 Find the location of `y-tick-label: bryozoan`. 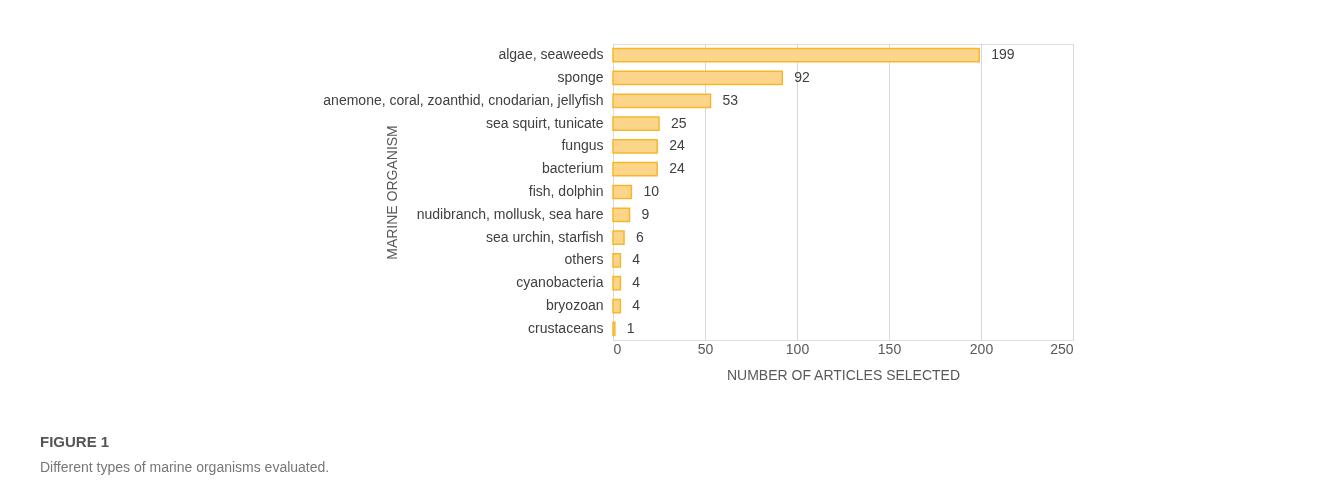

y-tick-label: bryozoan is located at coordinates (574, 305).